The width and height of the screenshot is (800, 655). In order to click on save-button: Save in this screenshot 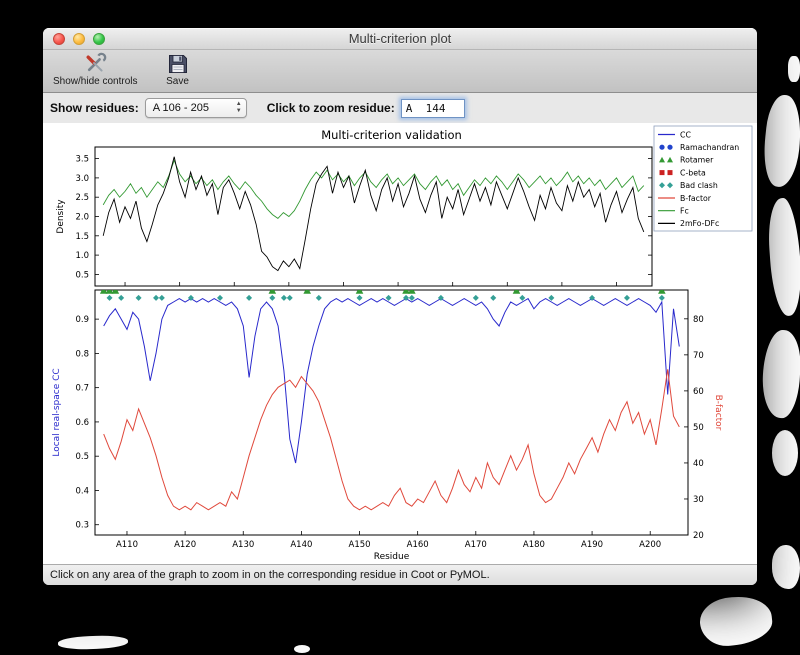, I will do `click(178, 69)`.